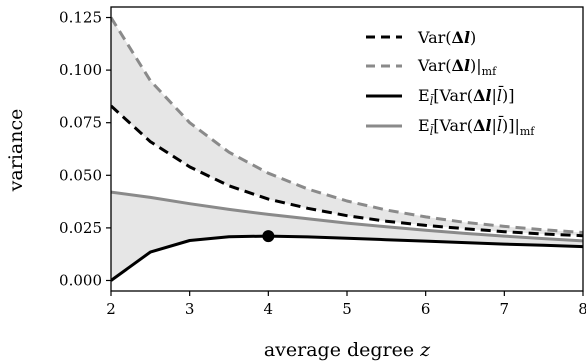  I want to click on x-tick-label: 2, so click(111, 309).